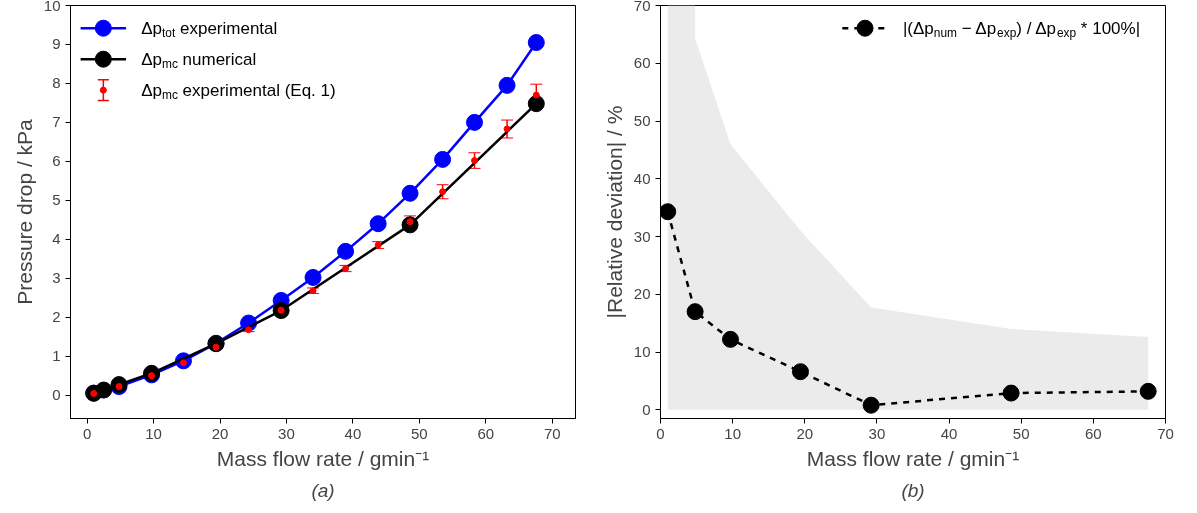  Describe the element at coordinates (56, 83) in the screenshot. I see `y-tick-label: 8` at that location.